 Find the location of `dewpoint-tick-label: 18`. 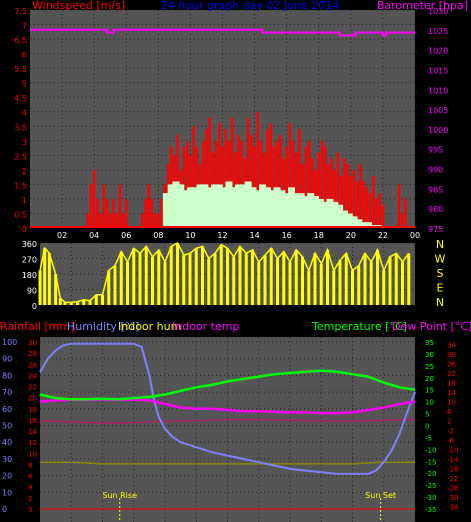

dewpoint-tick-label: 18 is located at coordinates (451, 384).